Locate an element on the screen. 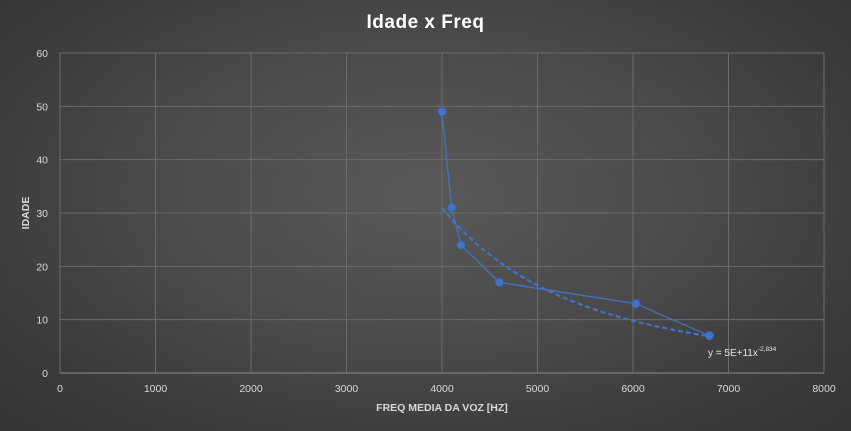  trendline is located at coordinates (575, 272).